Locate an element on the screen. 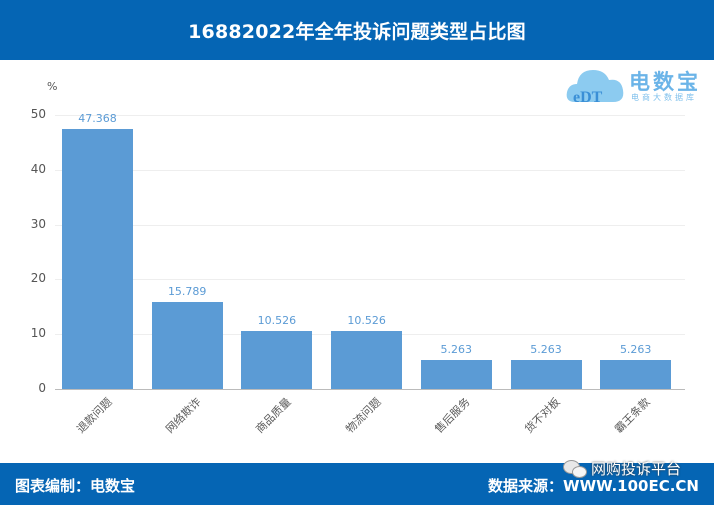 The image size is (714, 505). logo: eDT 电数宝 电商大数据库 is located at coordinates (639, 86).